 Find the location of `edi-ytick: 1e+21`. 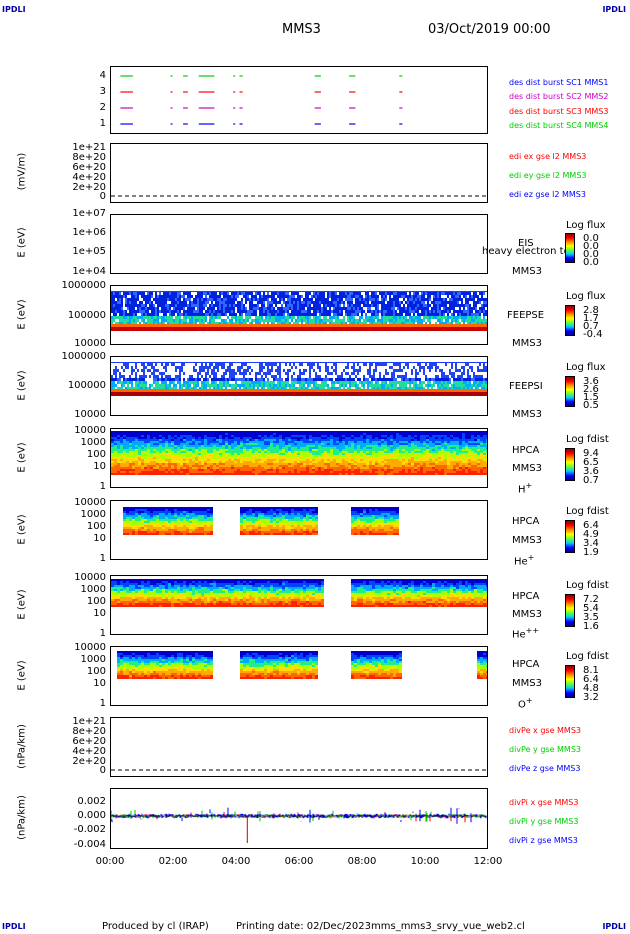

edi-ytick: 1e+21 is located at coordinates (89, 147).